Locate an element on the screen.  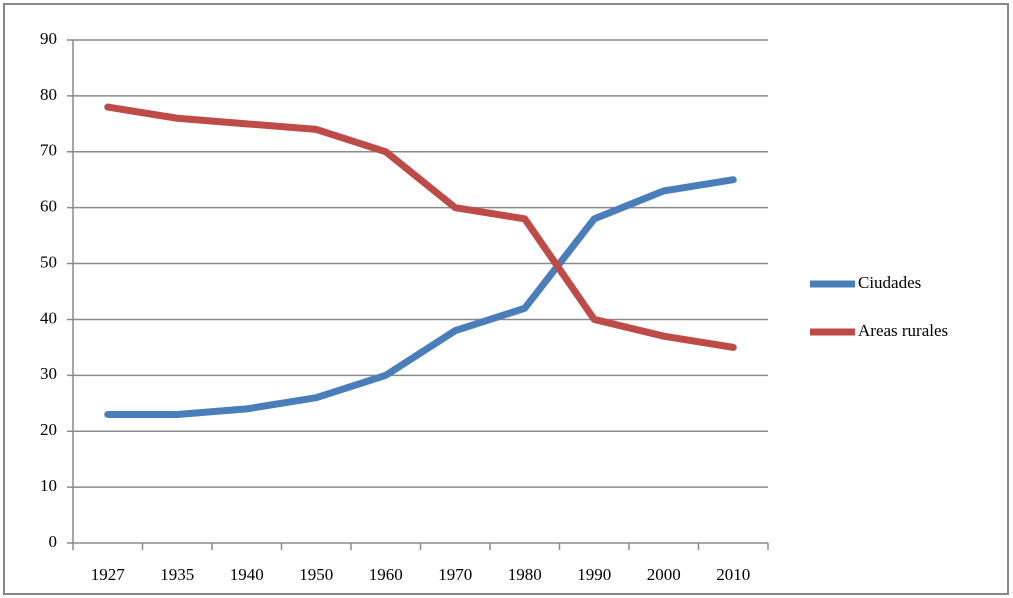
legend-label: Ciudades is located at coordinates (889, 282).